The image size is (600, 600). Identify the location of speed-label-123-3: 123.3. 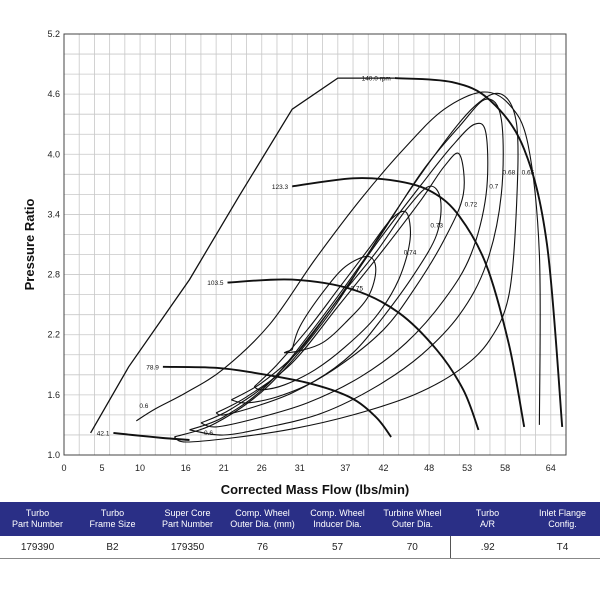
(280, 187).